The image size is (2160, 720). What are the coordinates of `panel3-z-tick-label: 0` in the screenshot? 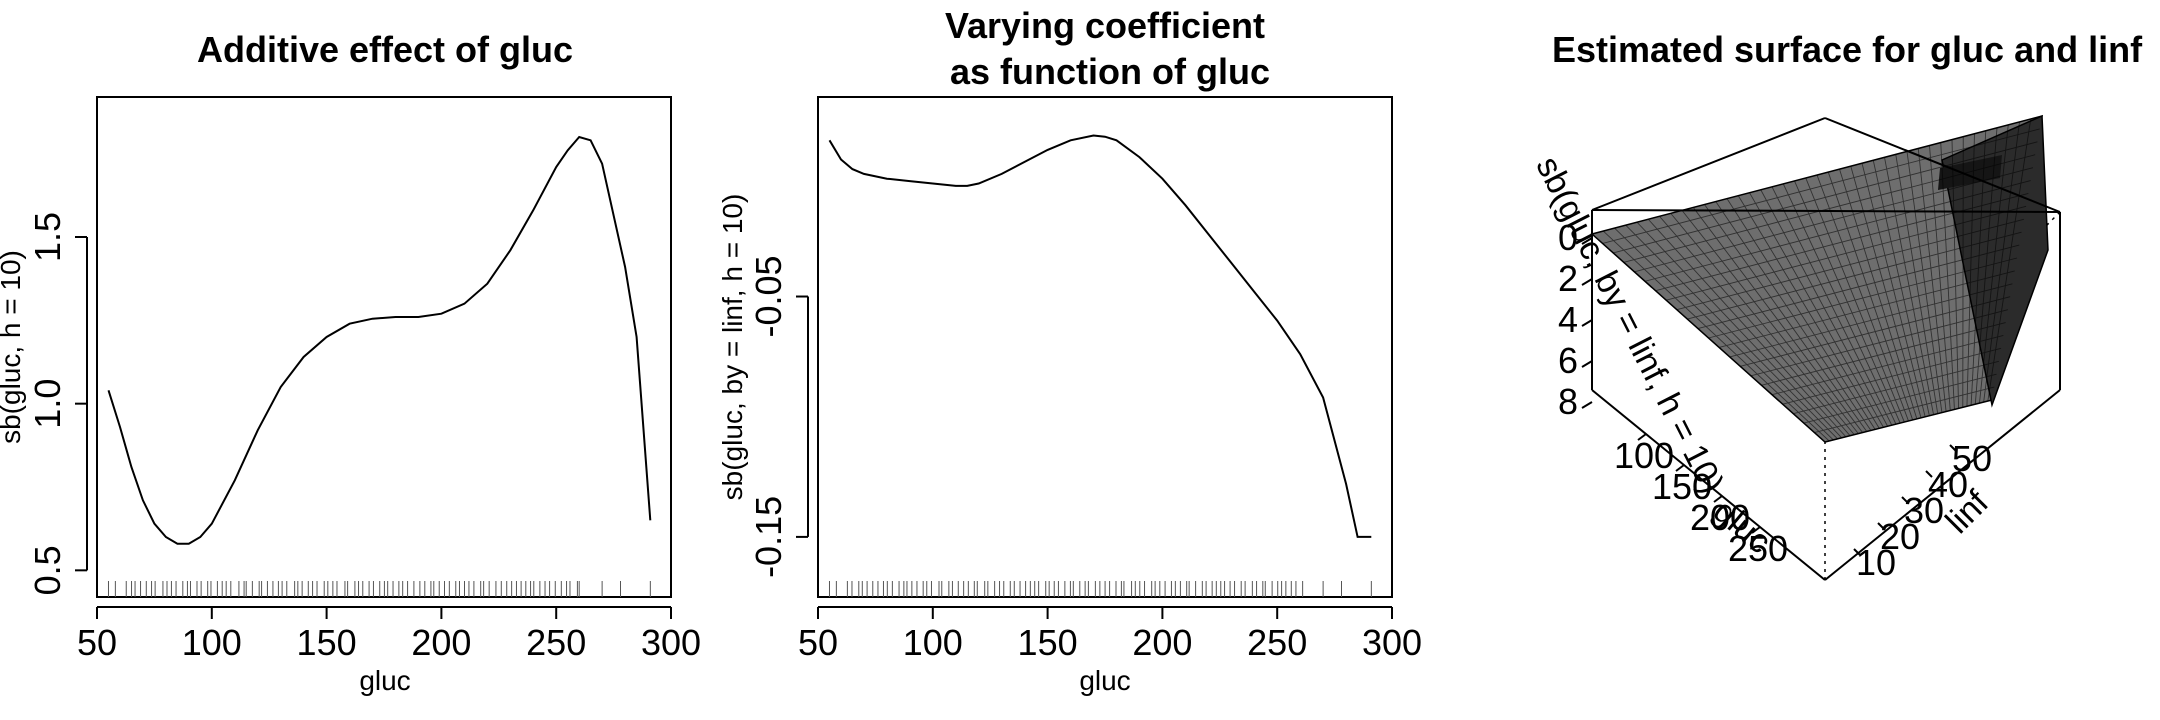 It's located at (1568, 237).